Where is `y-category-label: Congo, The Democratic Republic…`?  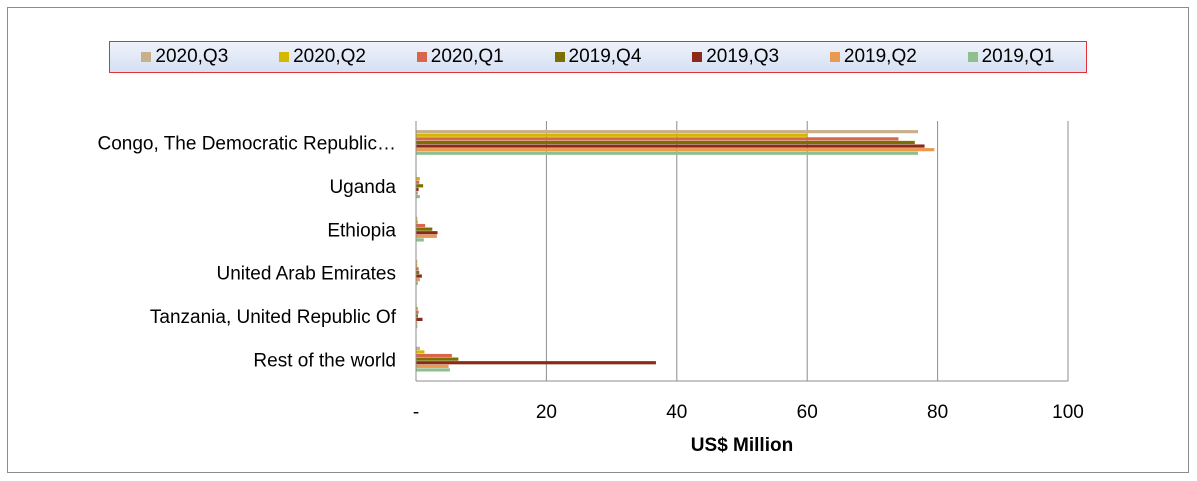 y-category-label: Congo, The Democratic Republic… is located at coordinates (246, 144).